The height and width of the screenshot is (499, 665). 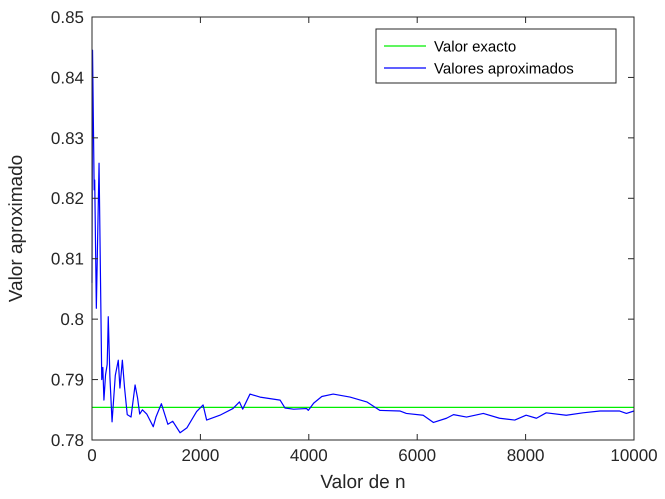 I want to click on x-tick-label: 4000, so click(x=309, y=455).